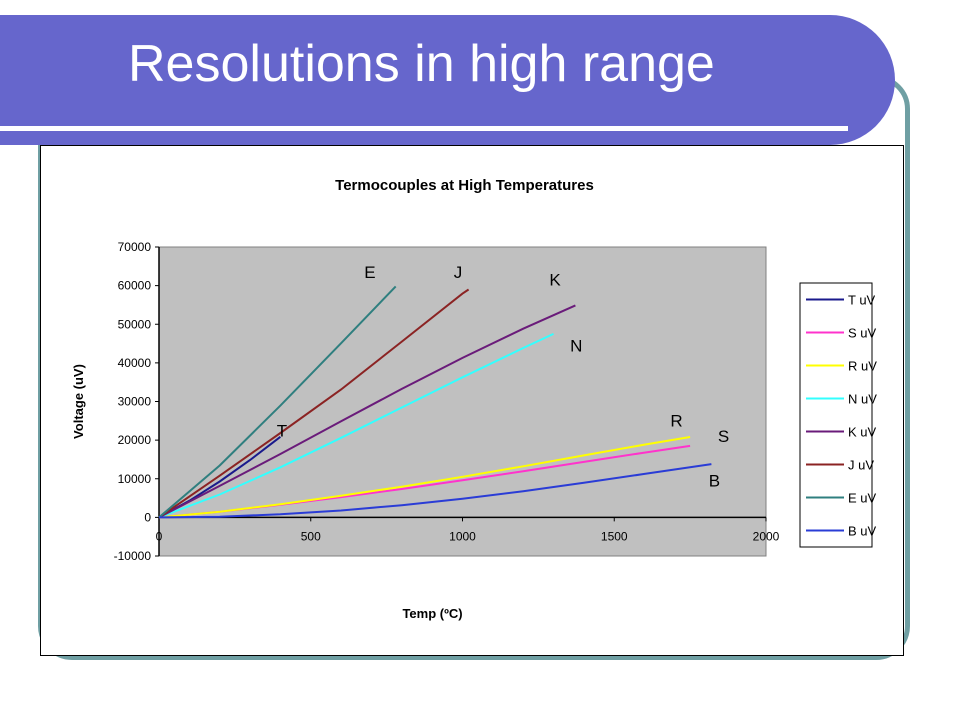  I want to click on page-title: Resolutions in high range, so click(421, 64).